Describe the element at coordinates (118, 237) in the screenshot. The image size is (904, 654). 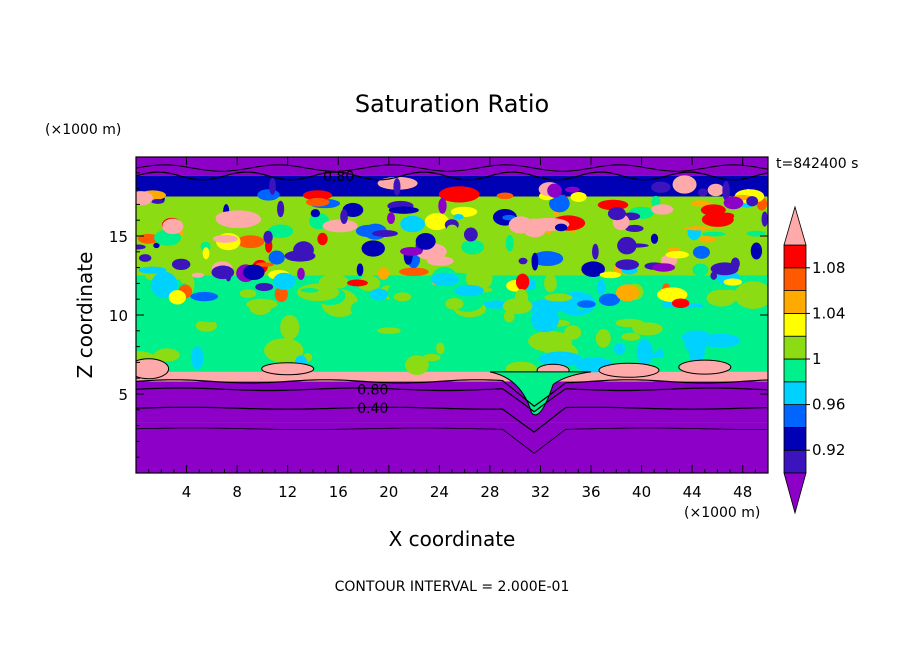
I see `y-tick-label-2: 15` at that location.